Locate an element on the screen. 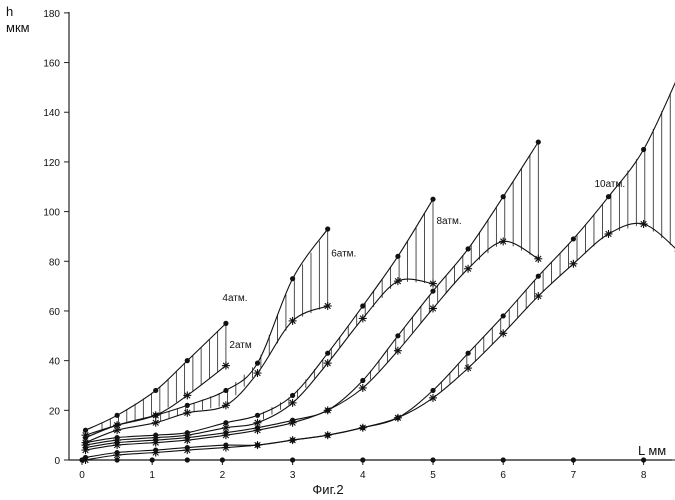  series-label: 2атм is located at coordinates (240, 345).